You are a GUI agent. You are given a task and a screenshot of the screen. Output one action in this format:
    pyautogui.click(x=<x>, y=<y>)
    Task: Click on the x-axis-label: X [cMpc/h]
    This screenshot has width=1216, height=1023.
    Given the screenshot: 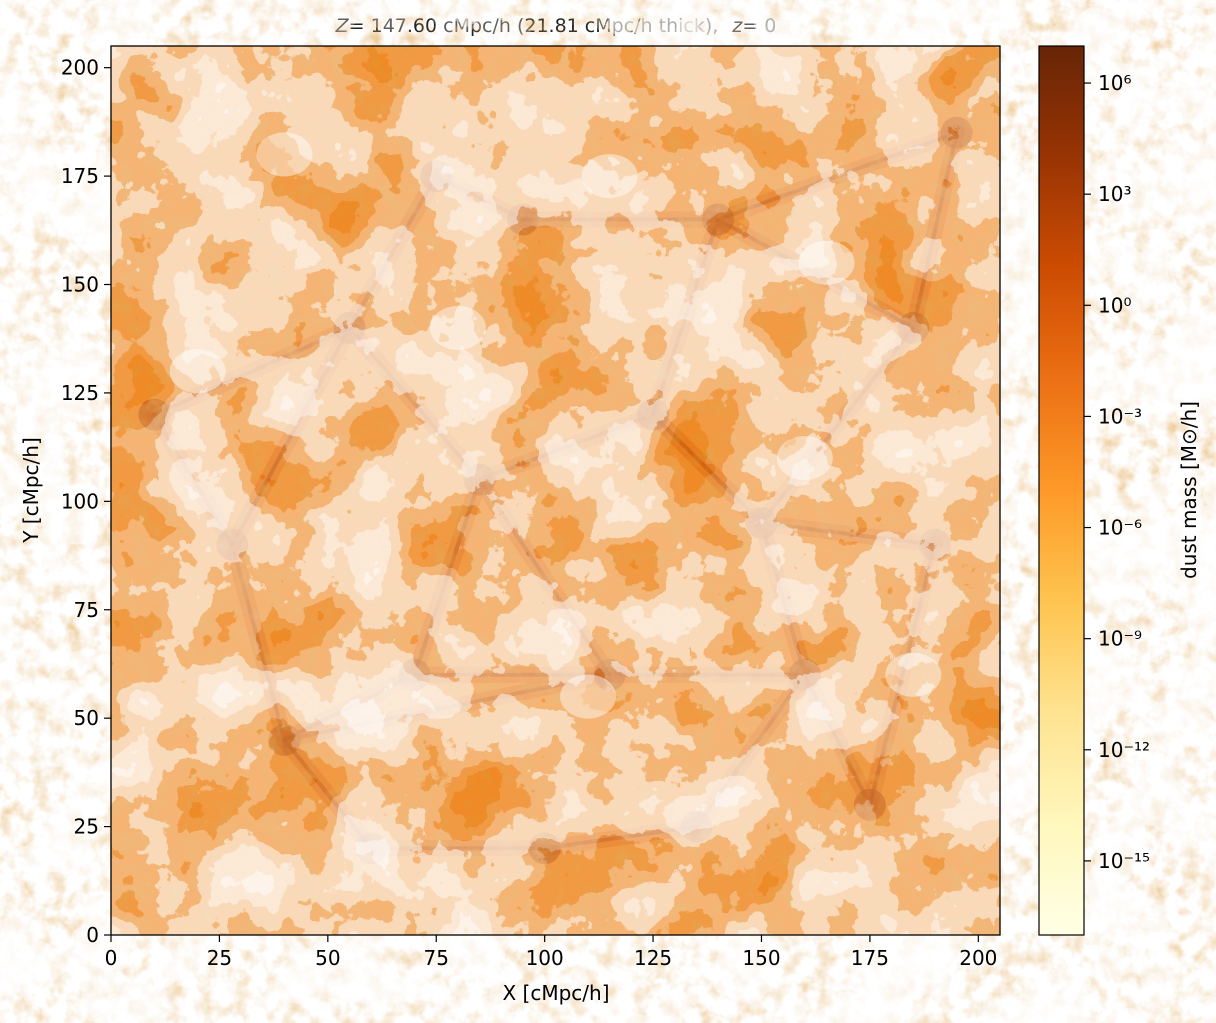 What is the action you would take?
    pyautogui.click(x=555, y=993)
    